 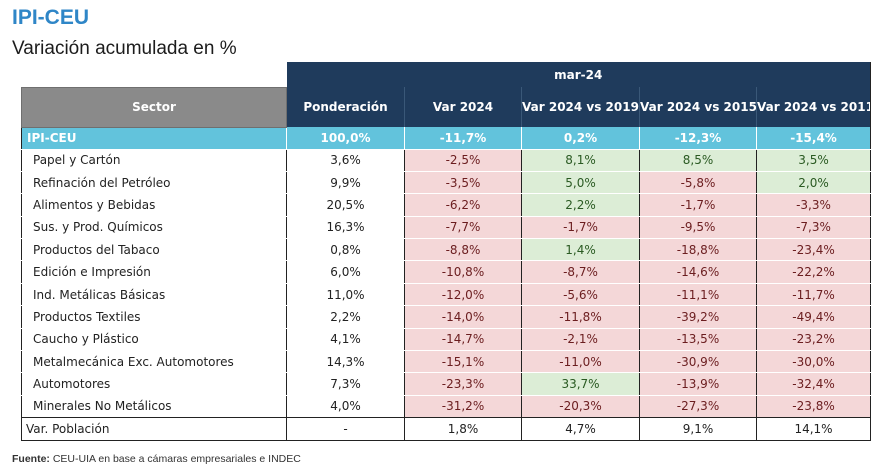 I want to click on cell-vs-2019: 2,2%, so click(x=580, y=205).